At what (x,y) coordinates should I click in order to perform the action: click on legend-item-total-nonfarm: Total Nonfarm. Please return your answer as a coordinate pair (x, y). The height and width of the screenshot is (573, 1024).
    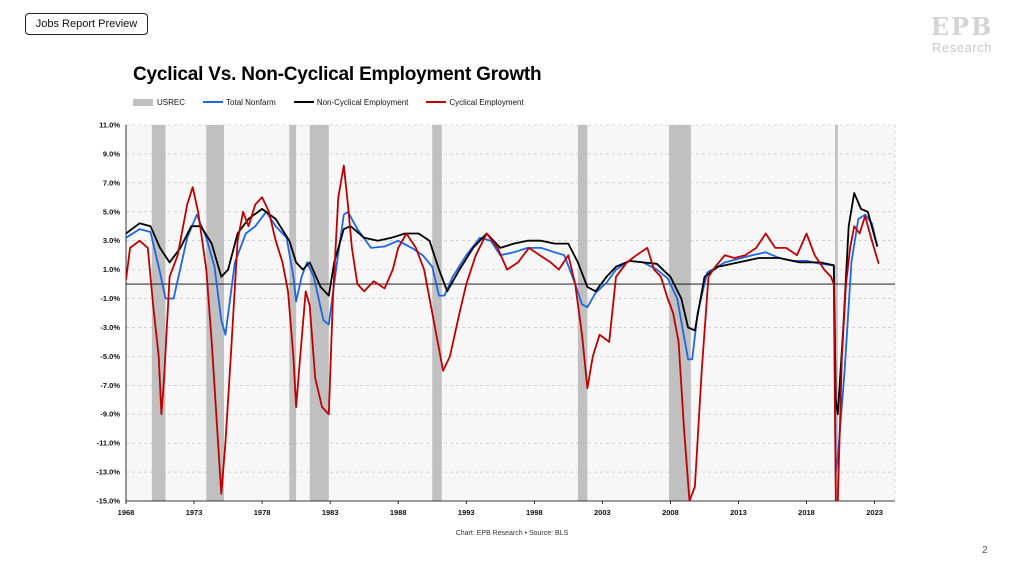
    Looking at the image, I should click on (239, 102).